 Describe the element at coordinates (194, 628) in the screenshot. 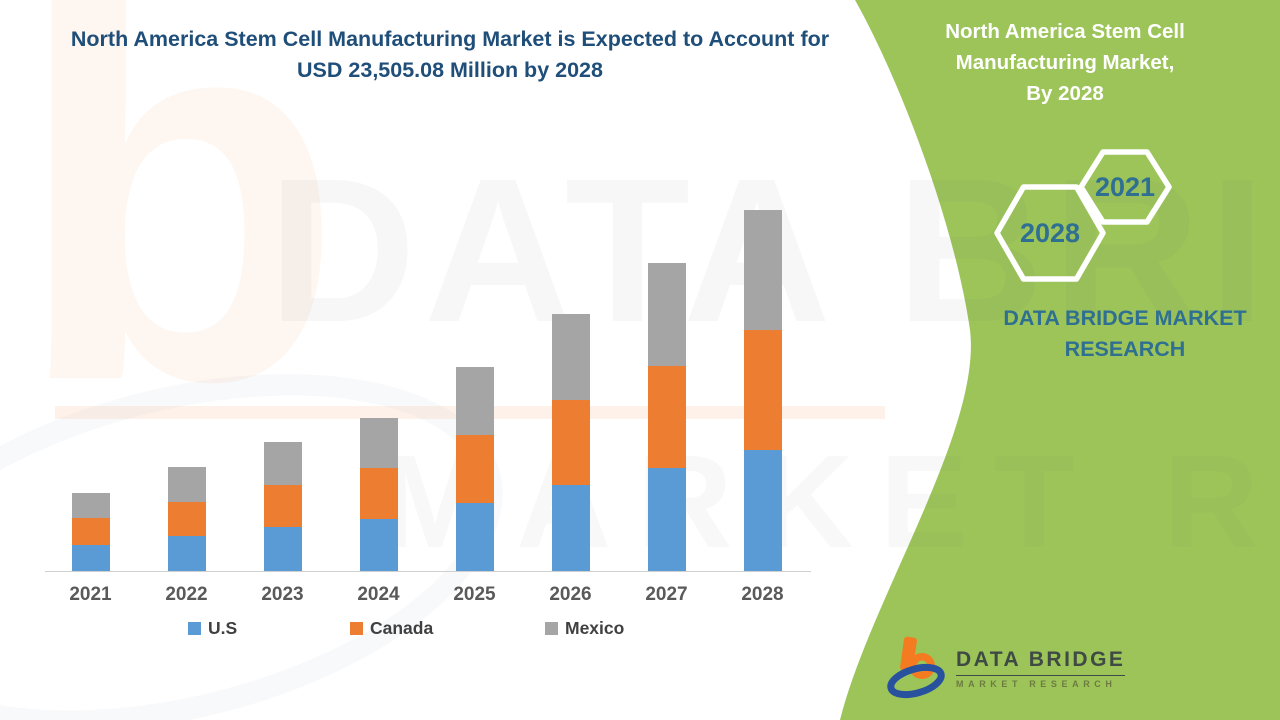

I see `legend-swatch-us` at that location.